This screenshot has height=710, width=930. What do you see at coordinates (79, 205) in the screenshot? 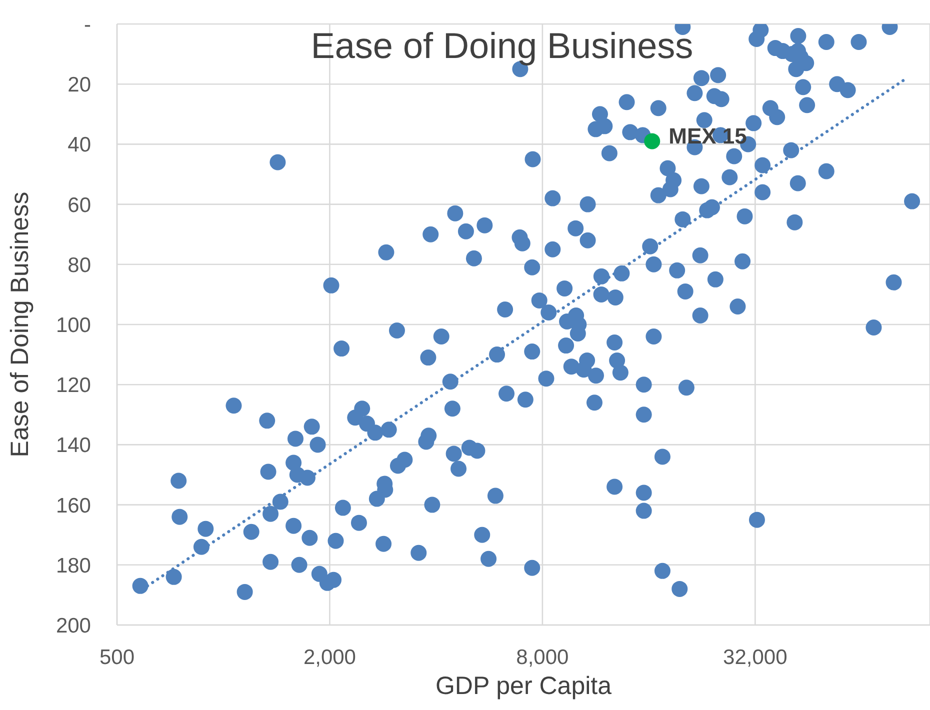
I see `y-tick-label: 60` at bounding box center [79, 205].